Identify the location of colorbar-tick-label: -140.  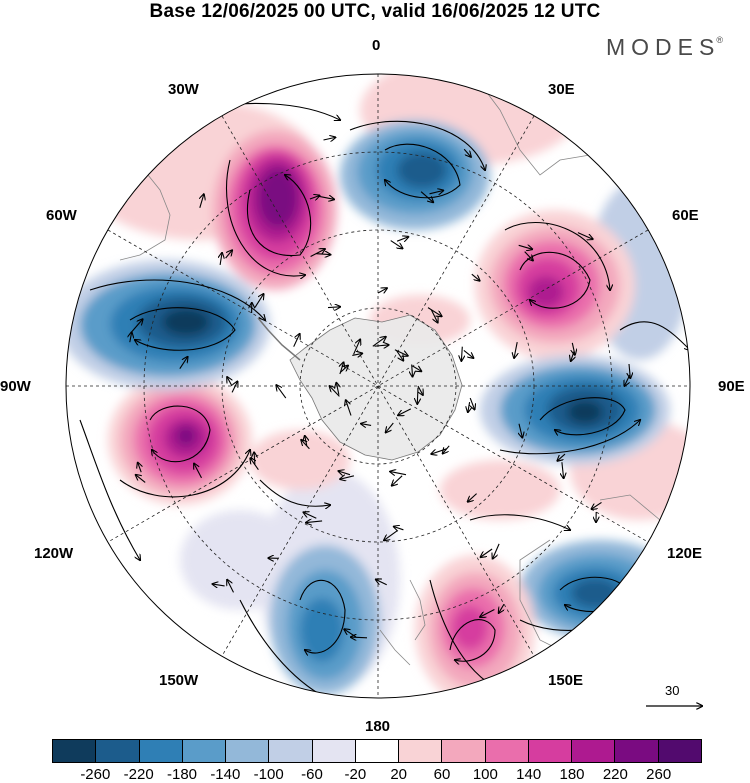
(225, 774).